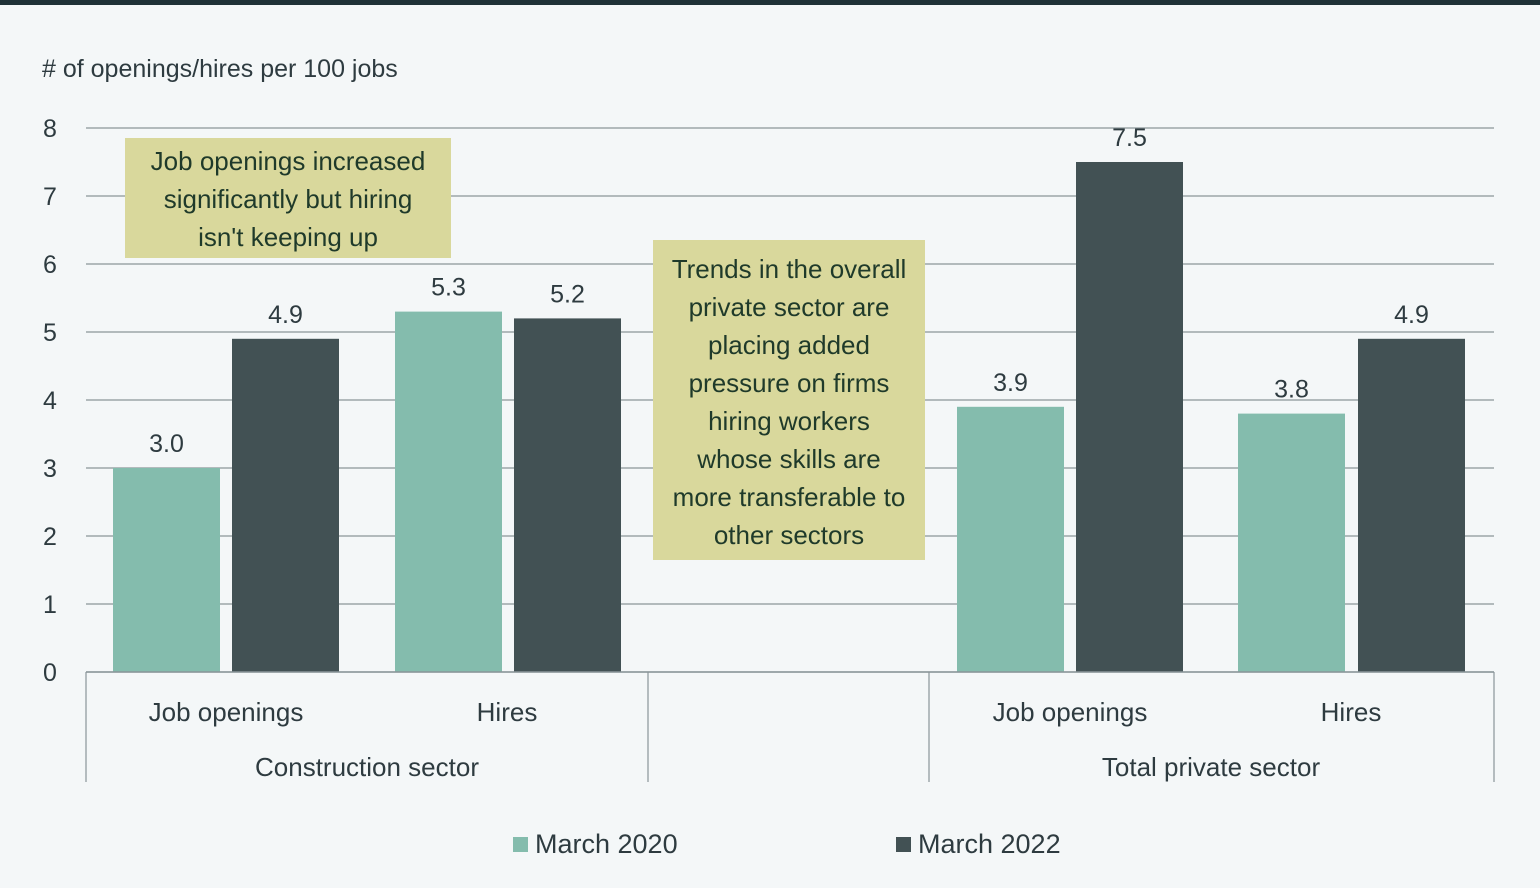 The width and height of the screenshot is (1540, 888). I want to click on bar-value-label: 3.0, so click(166, 444).